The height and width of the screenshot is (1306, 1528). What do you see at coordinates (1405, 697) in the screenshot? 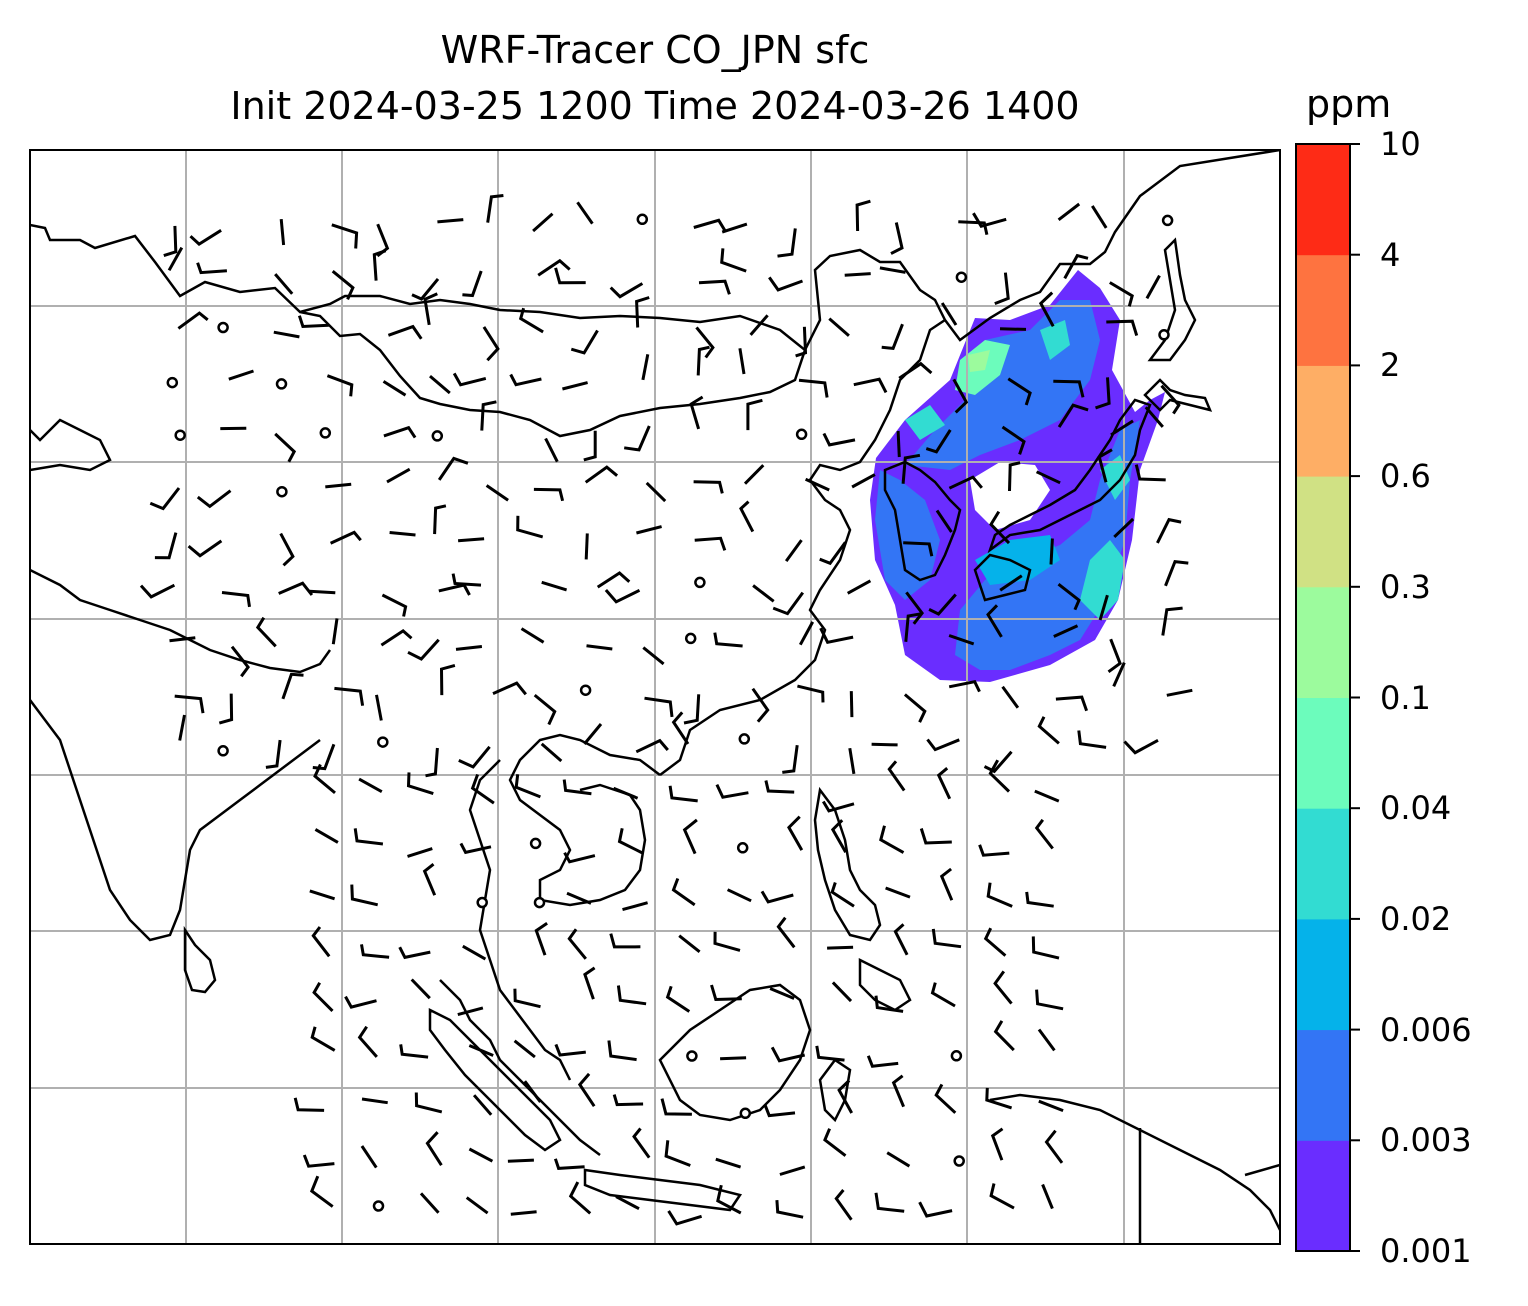
I see `colorbar-tick-label: 0.1` at bounding box center [1405, 697].